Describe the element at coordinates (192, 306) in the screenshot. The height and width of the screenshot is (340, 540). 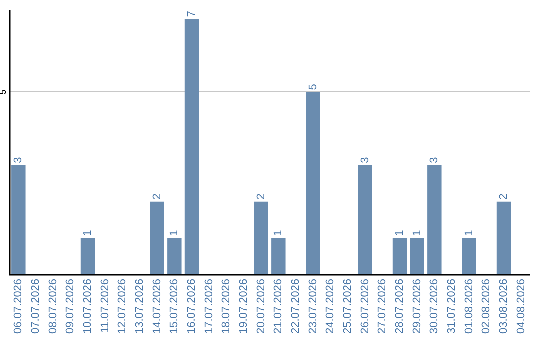
I see `x-tick-label: 16.07.2026` at that location.